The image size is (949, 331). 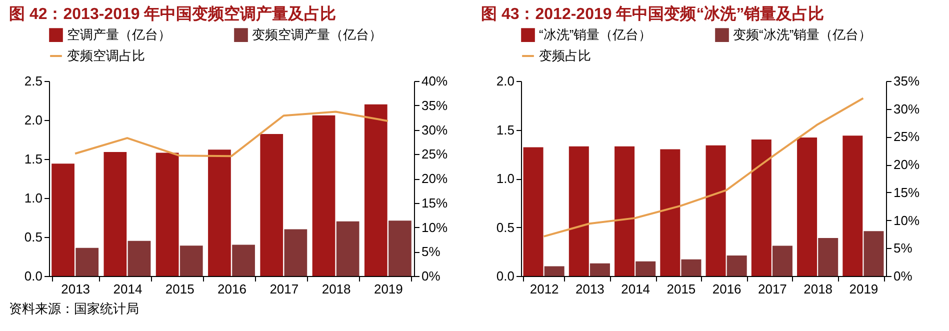 What do you see at coordinates (106, 55) in the screenshot?
I see `legend-label: 变频空调占比` at bounding box center [106, 55].